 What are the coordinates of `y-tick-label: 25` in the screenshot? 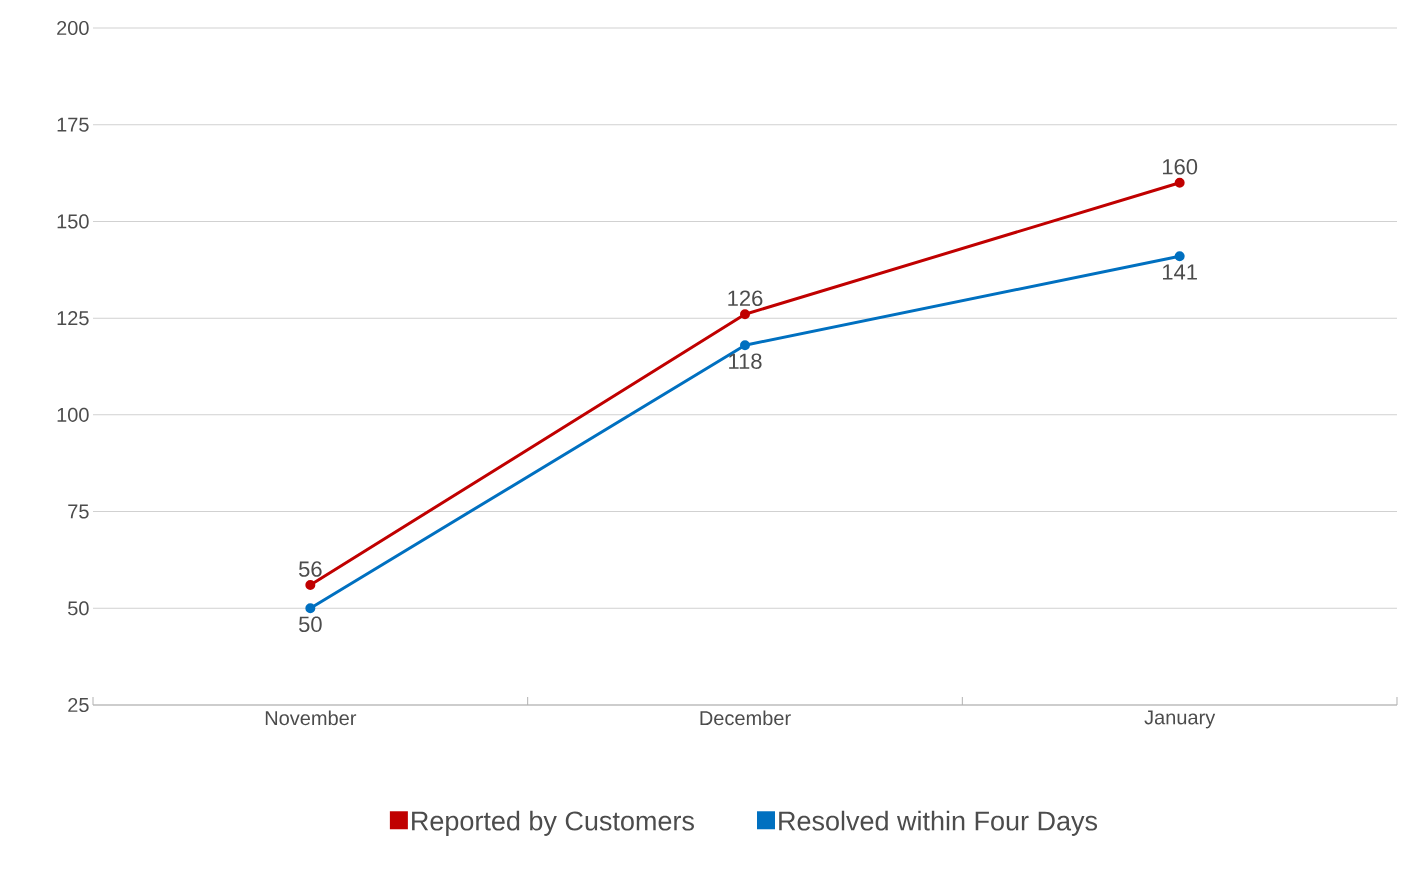 It's located at (78, 705).